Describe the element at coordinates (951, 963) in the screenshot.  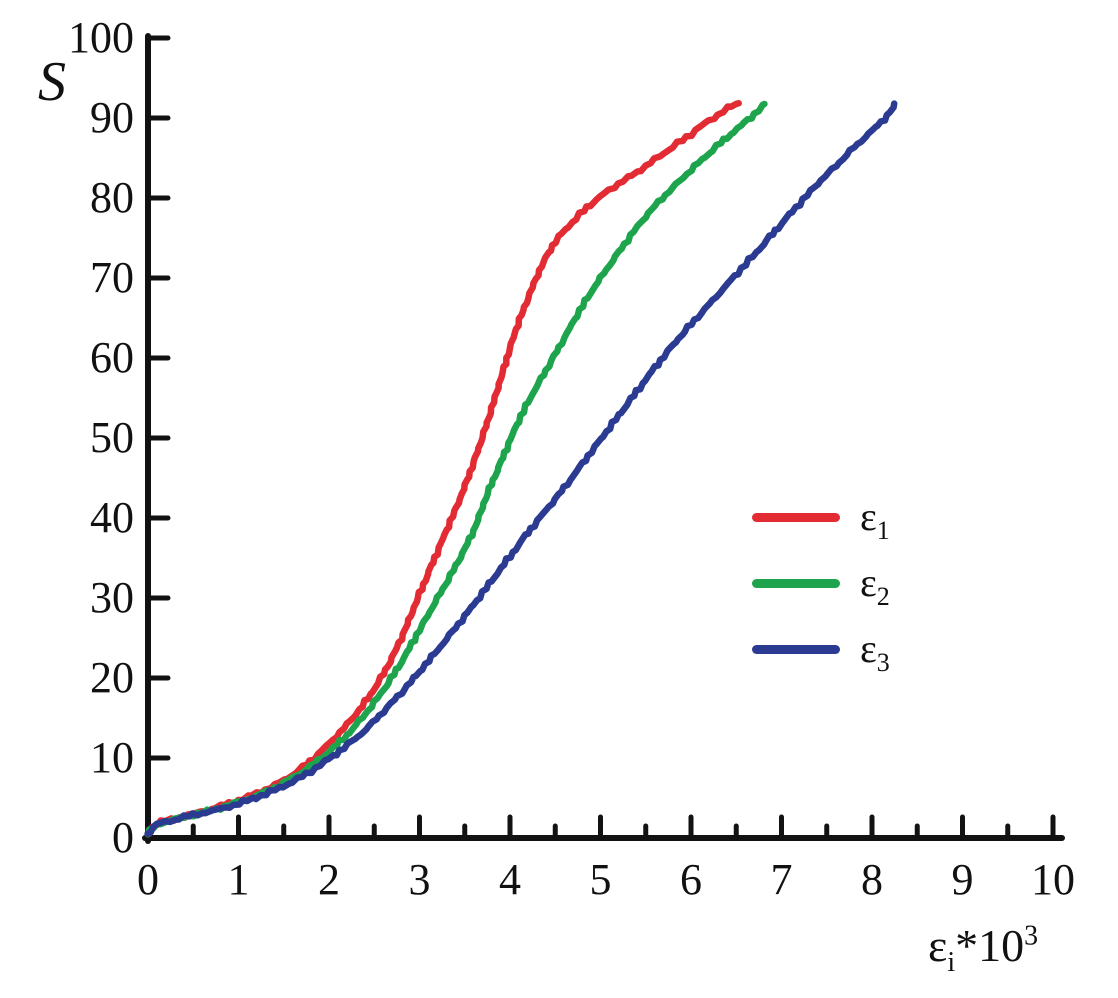
I see `x-axis-title-subscript: i` at that location.